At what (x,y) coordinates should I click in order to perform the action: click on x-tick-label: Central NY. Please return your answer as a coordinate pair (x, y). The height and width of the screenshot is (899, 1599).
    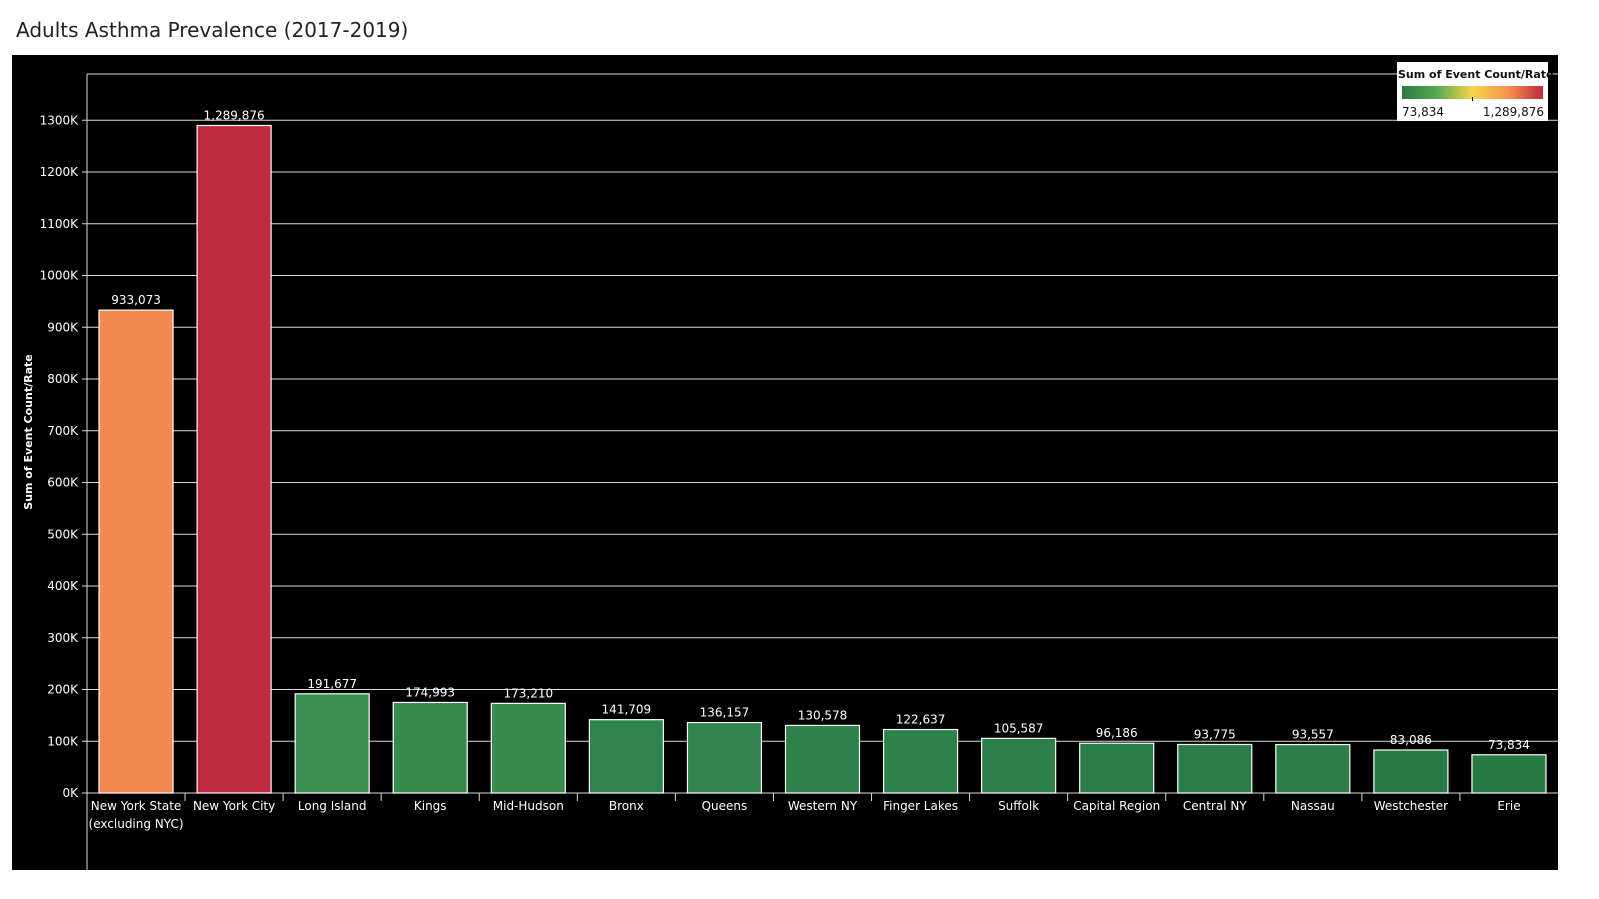
    Looking at the image, I should click on (1215, 806).